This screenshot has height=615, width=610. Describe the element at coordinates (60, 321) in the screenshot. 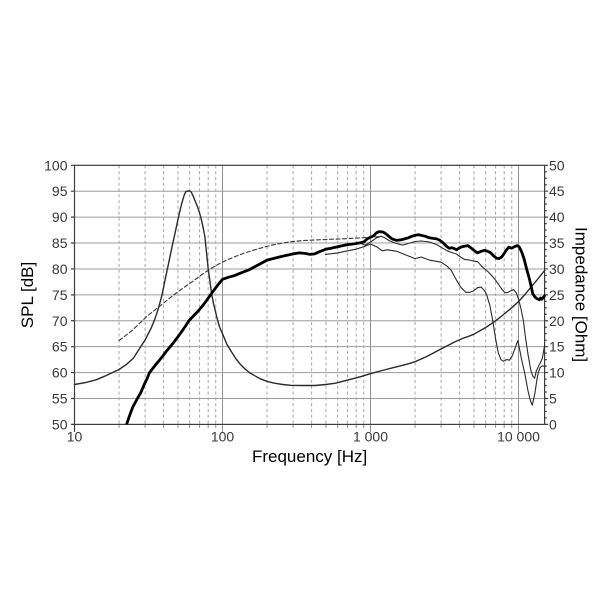

I see `svg-text: 70` at that location.